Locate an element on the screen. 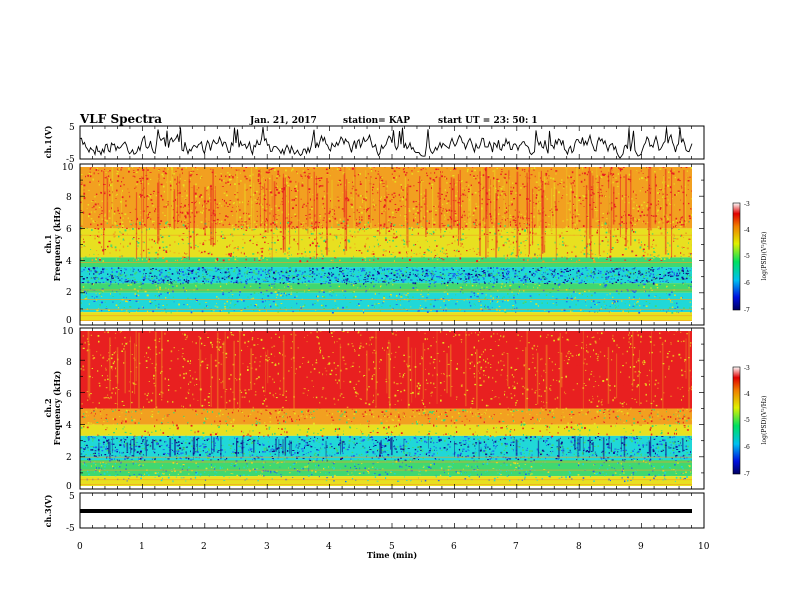  xtick-5: 5 is located at coordinates (392, 547).